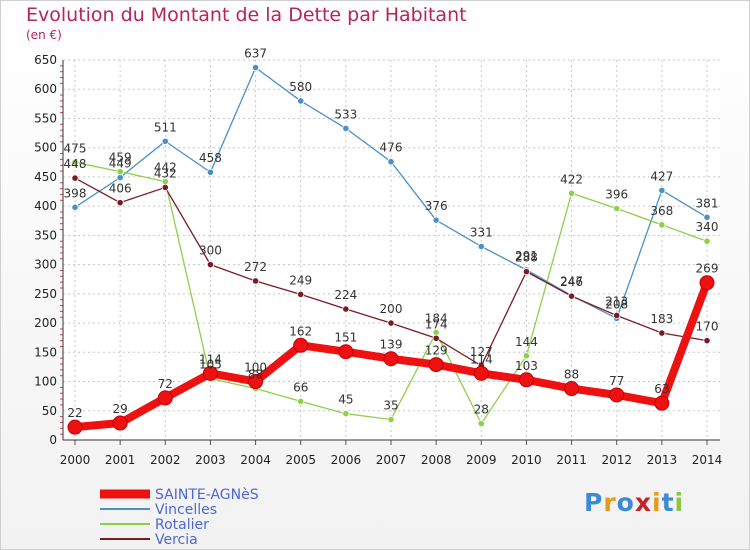  I want to click on x-tick-label: 2009, so click(481, 460).